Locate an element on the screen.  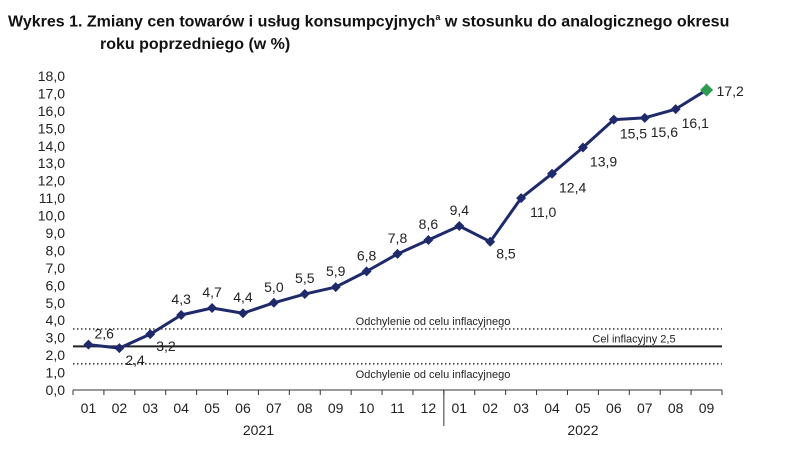
x-tick-label: 11 is located at coordinates (397, 408).